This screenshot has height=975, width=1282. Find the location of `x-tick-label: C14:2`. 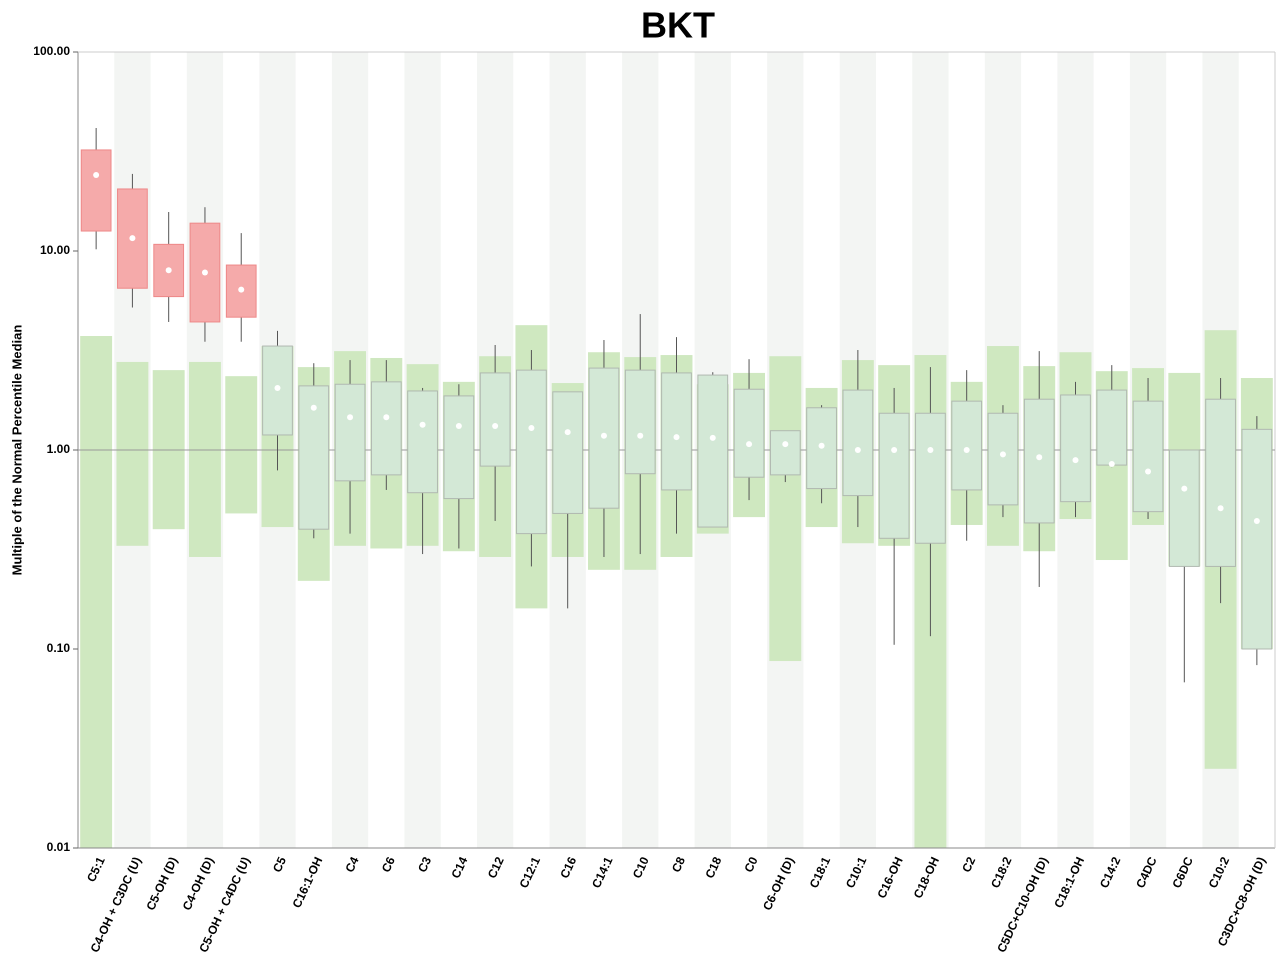

x-tick-label: C14:2 is located at coordinates (1110, 872).